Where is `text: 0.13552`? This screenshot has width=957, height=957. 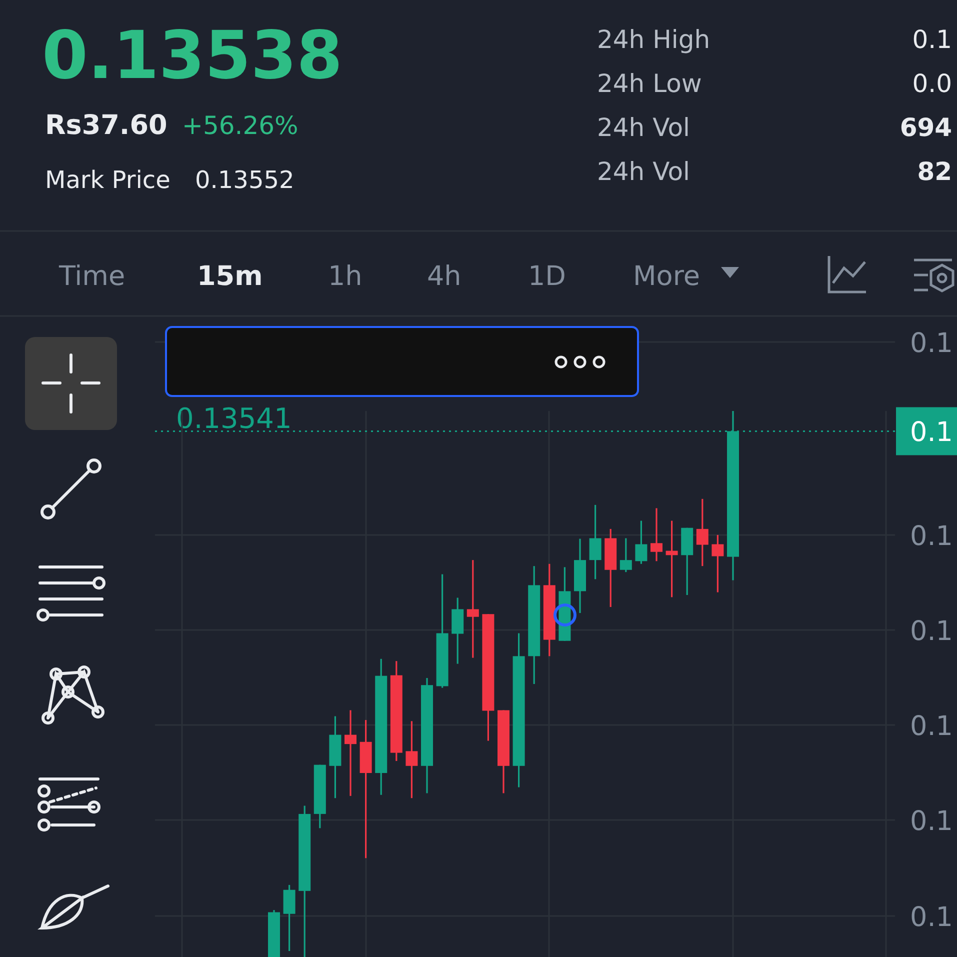
text: 0.13552 is located at coordinates (244, 180).